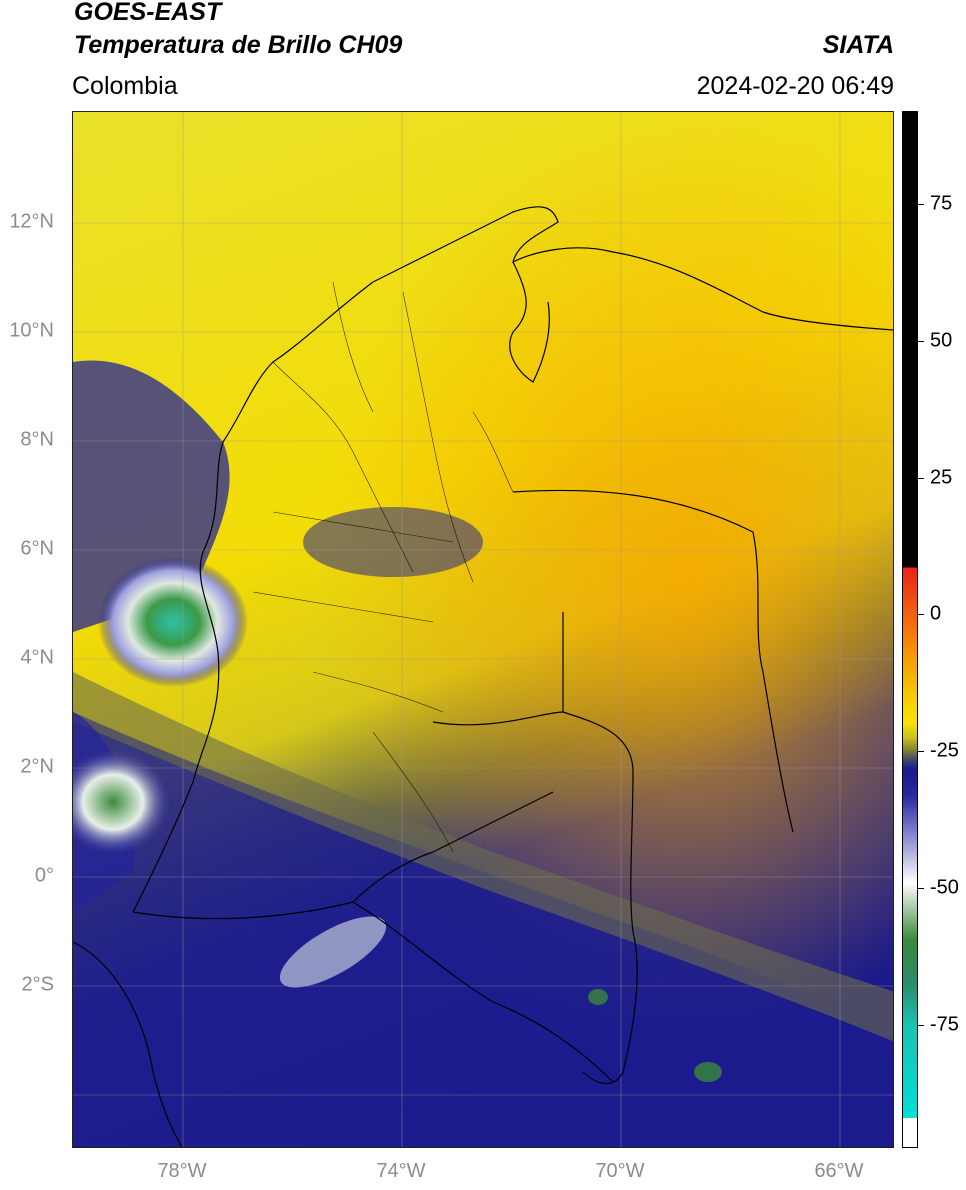 The width and height of the screenshot is (966, 1190). I want to click on product-title: Temperatura de Brillo CH09, so click(238, 45).